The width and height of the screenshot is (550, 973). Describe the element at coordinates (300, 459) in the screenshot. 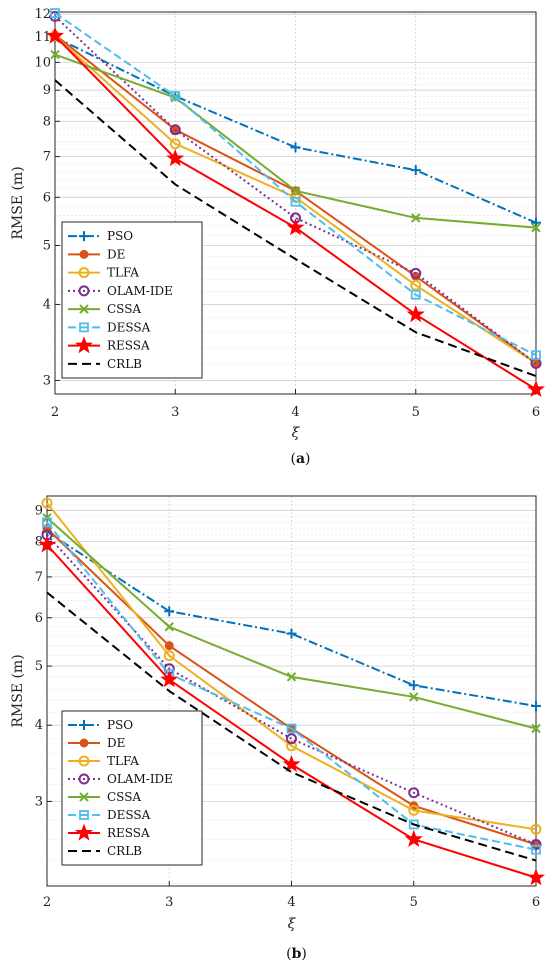

I see `figure-caption: (a)` at that location.